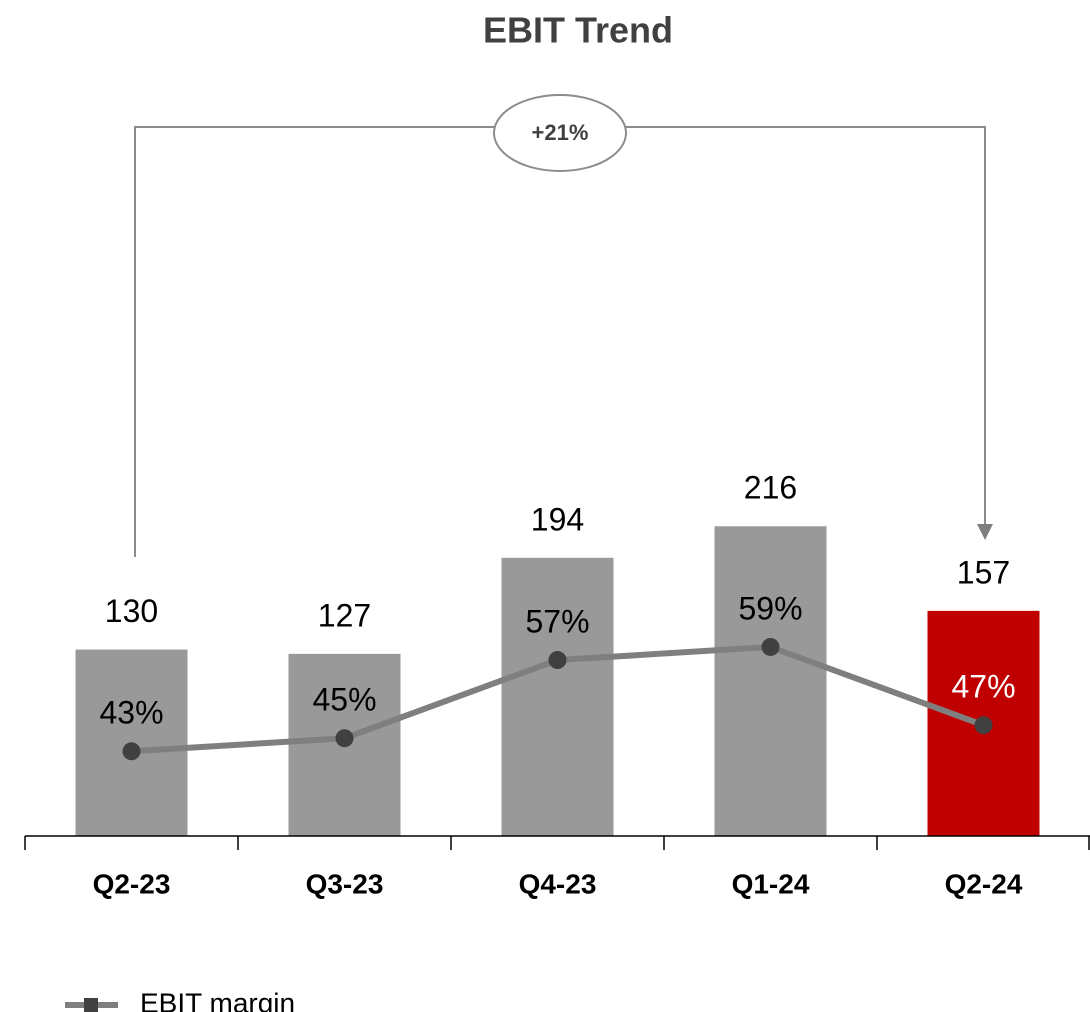 The width and height of the screenshot is (1090, 1012). What do you see at coordinates (345, 883) in the screenshot?
I see `x-tick-label: Q3-23` at bounding box center [345, 883].